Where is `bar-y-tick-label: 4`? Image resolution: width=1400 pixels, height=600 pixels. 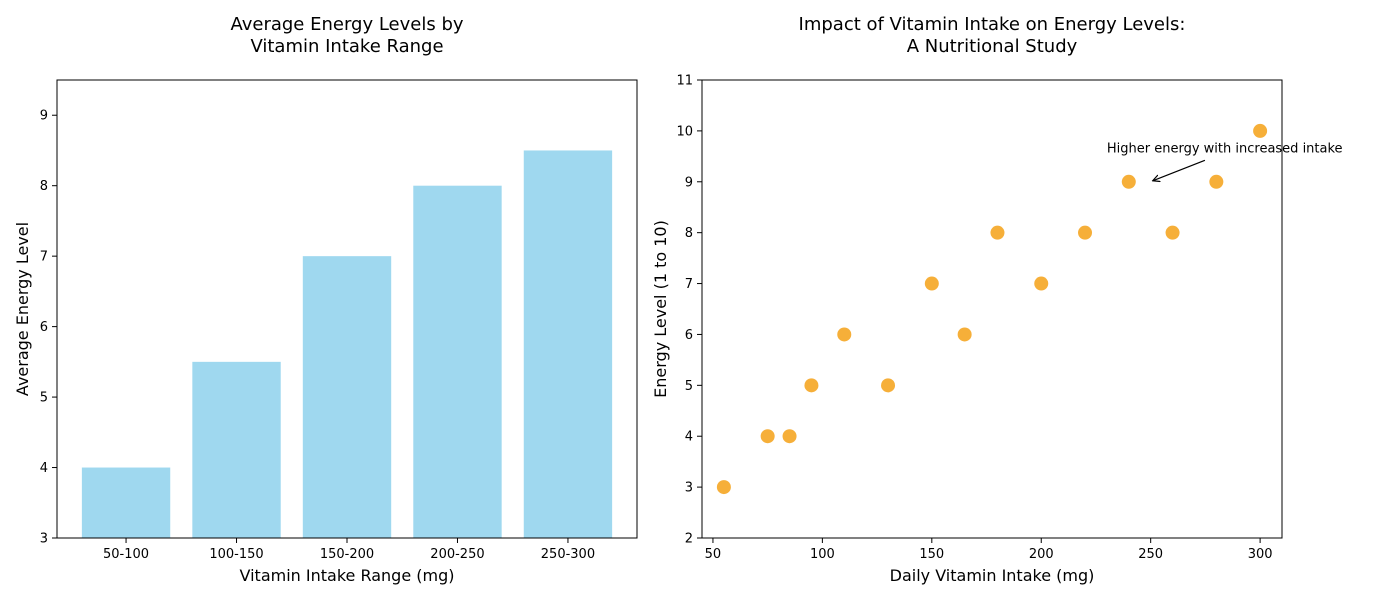 bar-y-tick-label: 4 is located at coordinates (44, 468).